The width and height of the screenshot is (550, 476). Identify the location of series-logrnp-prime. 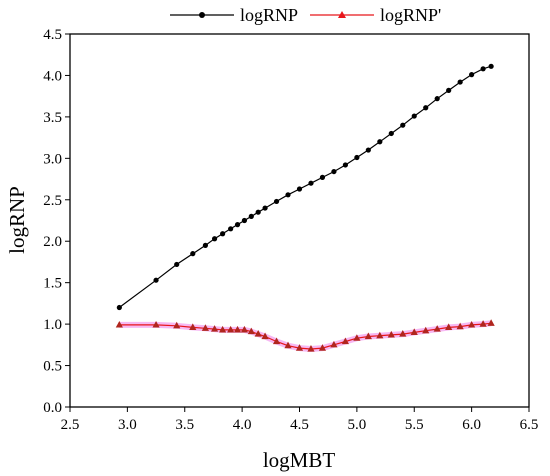
(305, 335).